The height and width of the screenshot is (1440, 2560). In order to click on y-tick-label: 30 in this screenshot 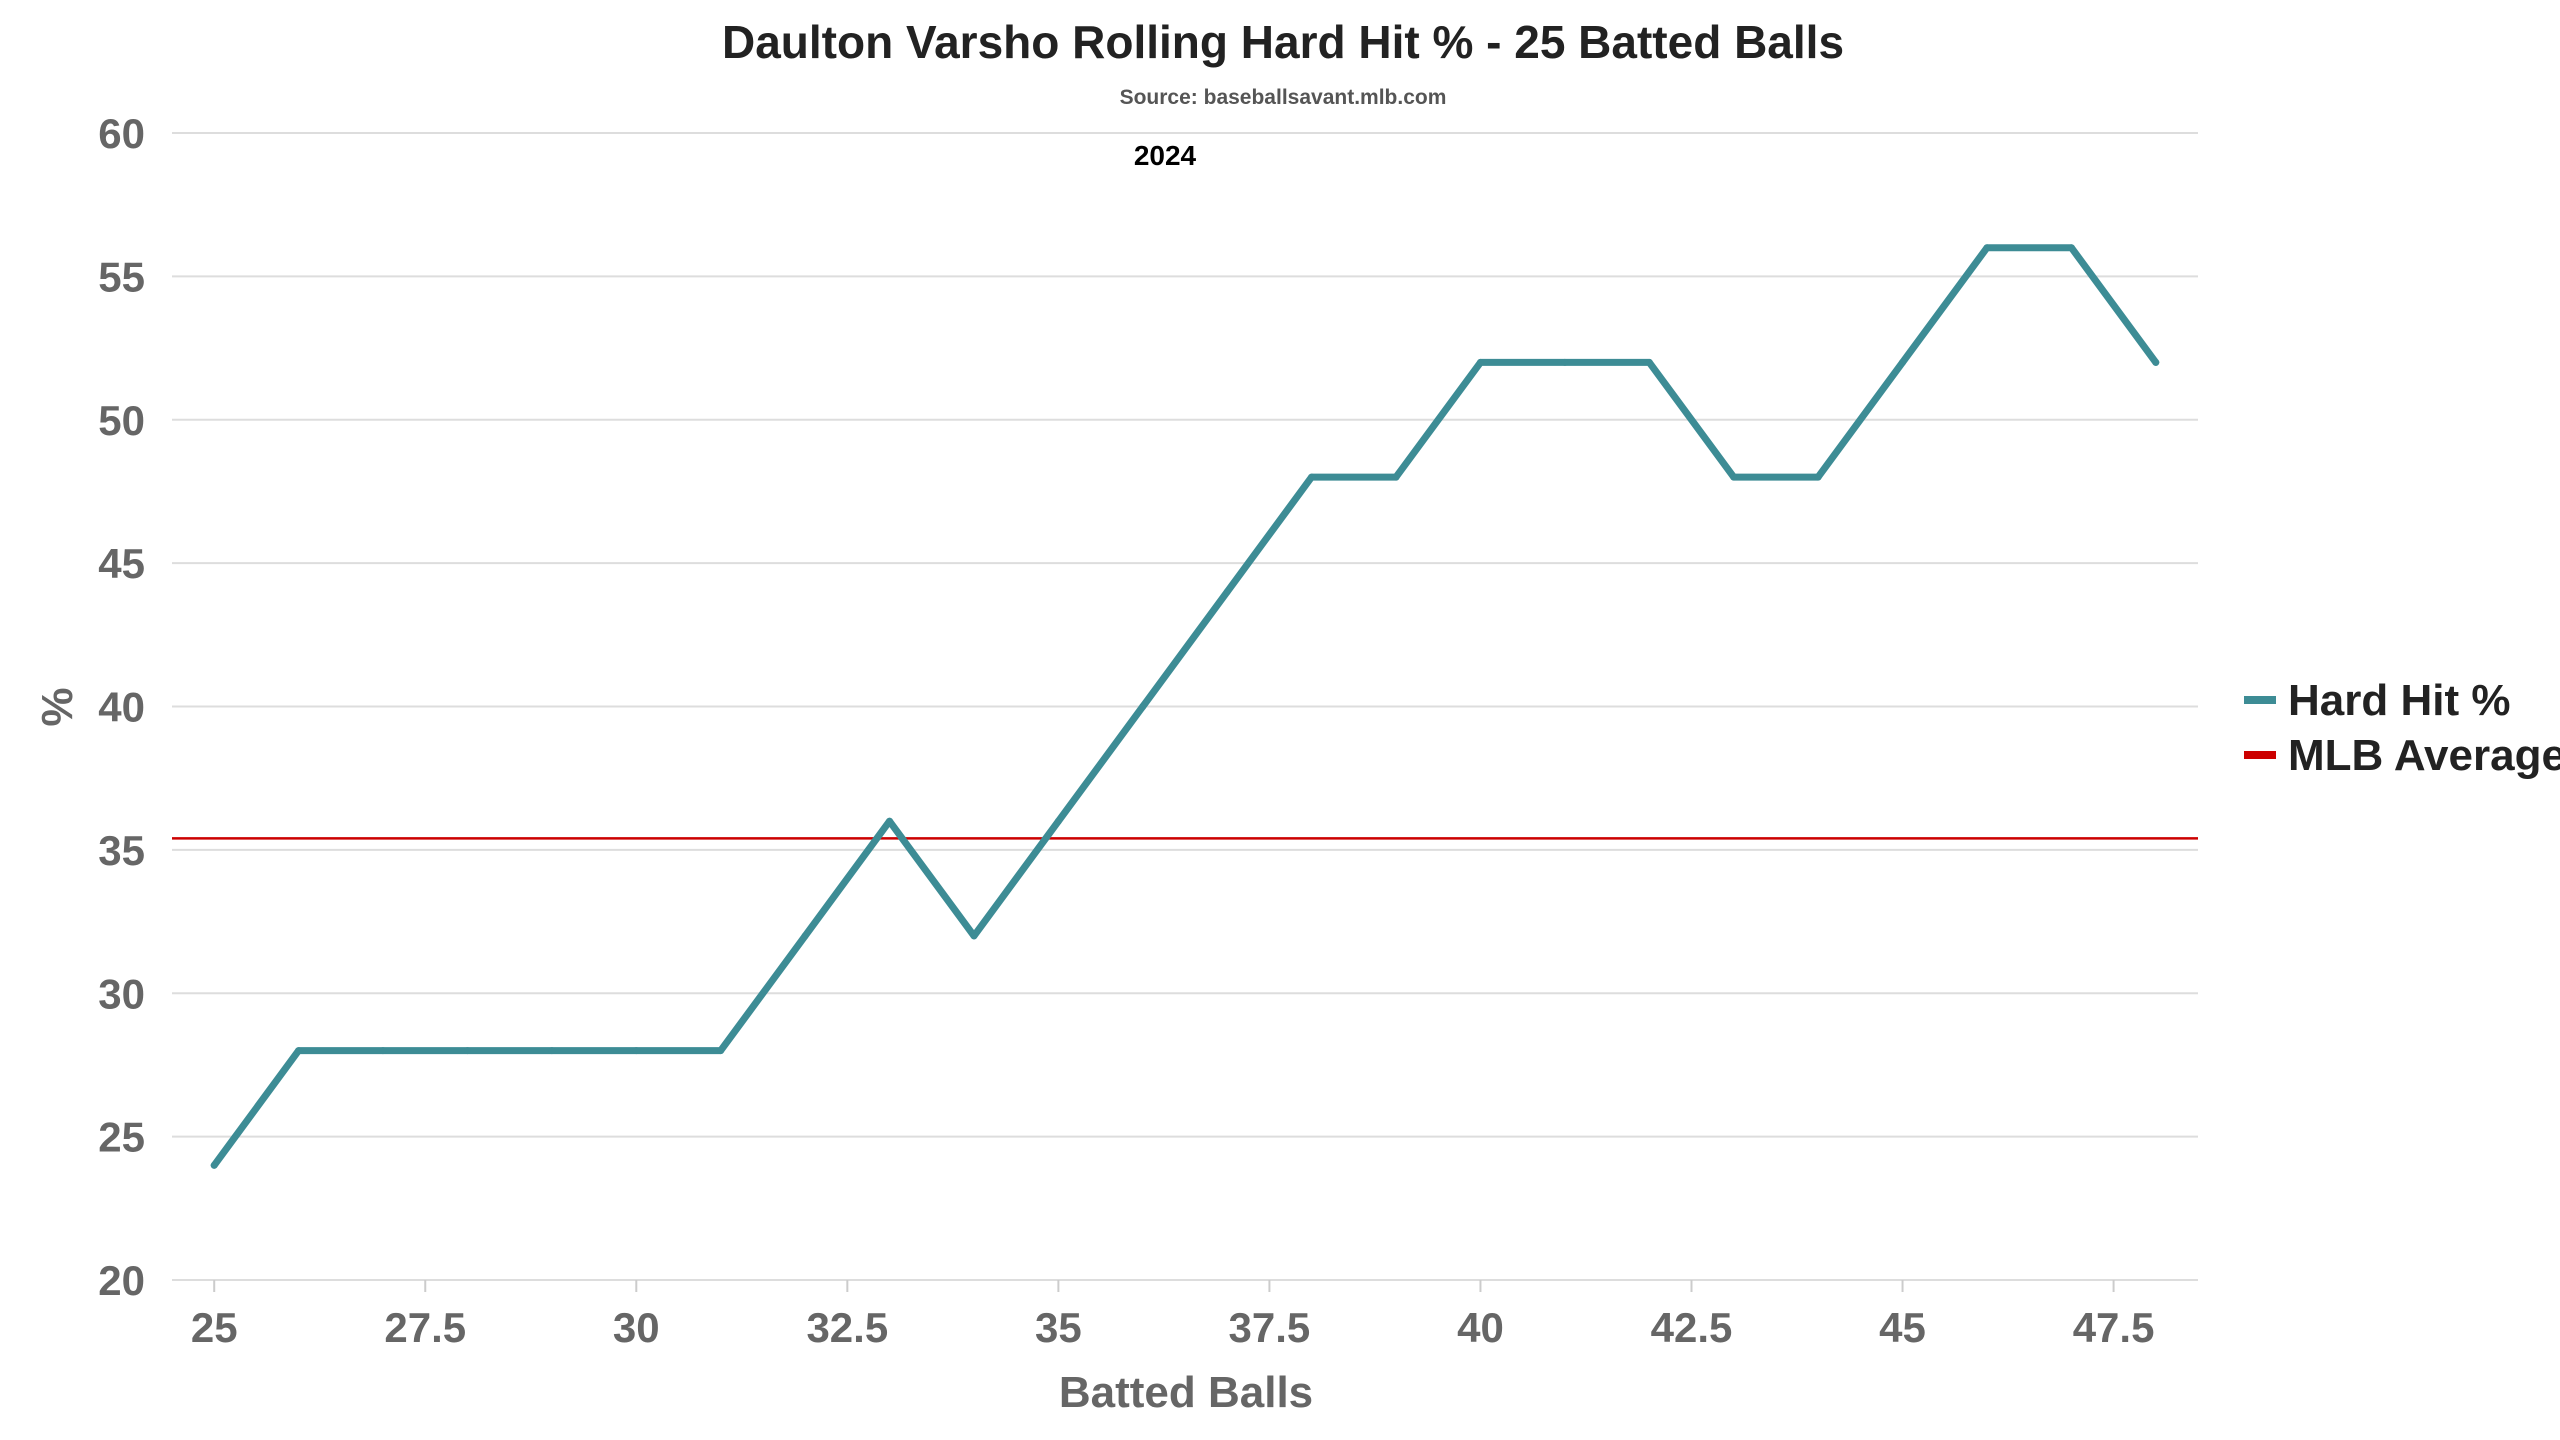, I will do `click(121, 993)`.